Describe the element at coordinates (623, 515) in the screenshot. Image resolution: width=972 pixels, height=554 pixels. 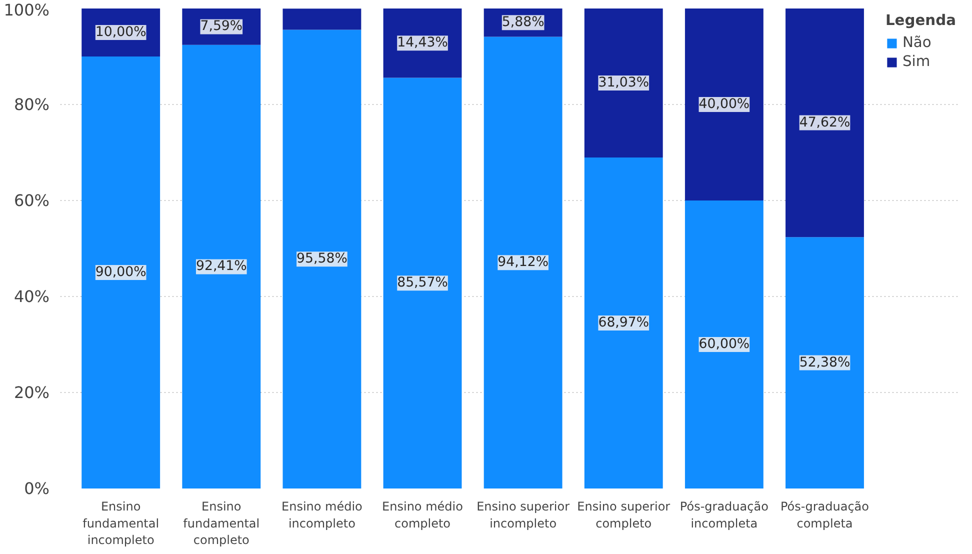
I see `x-tick-label: Ensino superior completo` at that location.